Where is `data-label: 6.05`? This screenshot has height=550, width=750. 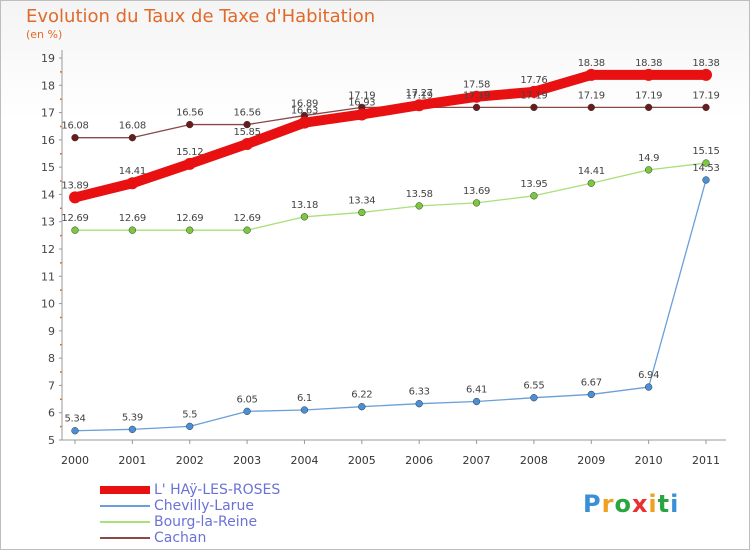 data-label: 6.05 is located at coordinates (247, 399).